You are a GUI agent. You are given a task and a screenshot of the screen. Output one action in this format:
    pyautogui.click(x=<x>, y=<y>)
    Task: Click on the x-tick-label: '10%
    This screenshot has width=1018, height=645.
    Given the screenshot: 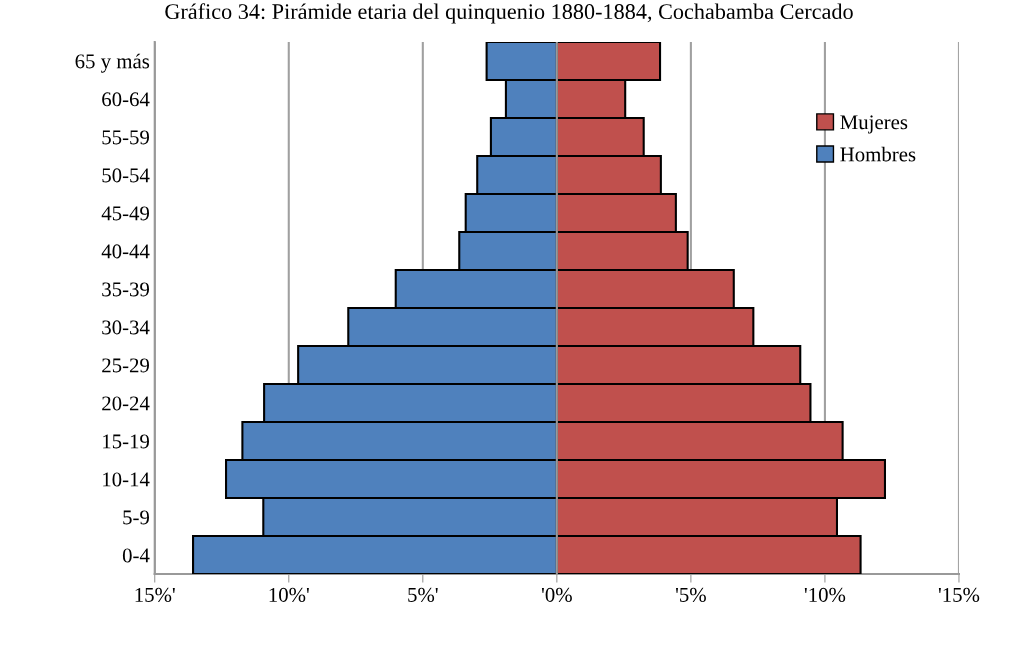 What is the action you would take?
    pyautogui.click(x=825, y=594)
    